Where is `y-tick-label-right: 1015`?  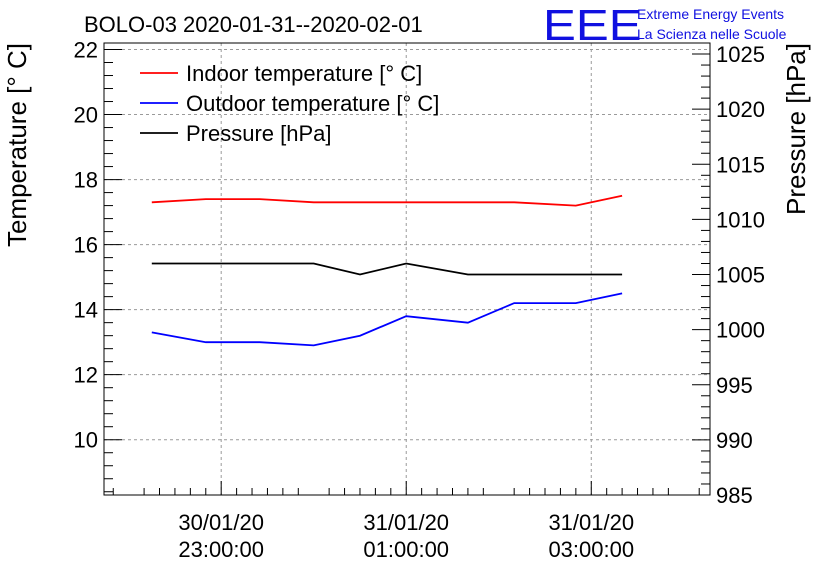 y-tick-label-right: 1015 is located at coordinates (740, 164).